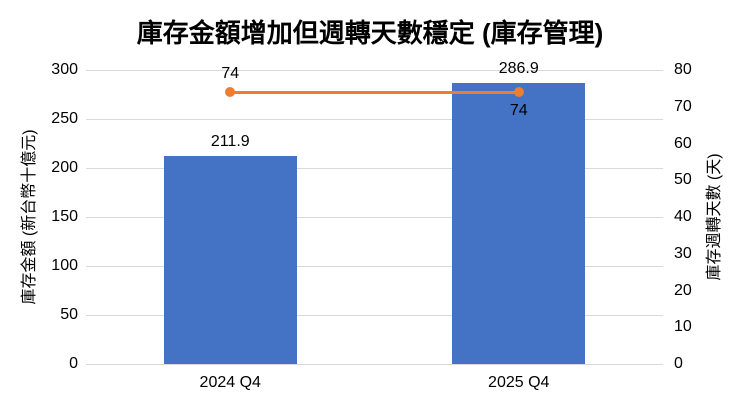 This screenshot has width=740, height=404. Describe the element at coordinates (683, 143) in the screenshot. I see `right-axis-tick-label: 60` at that location.